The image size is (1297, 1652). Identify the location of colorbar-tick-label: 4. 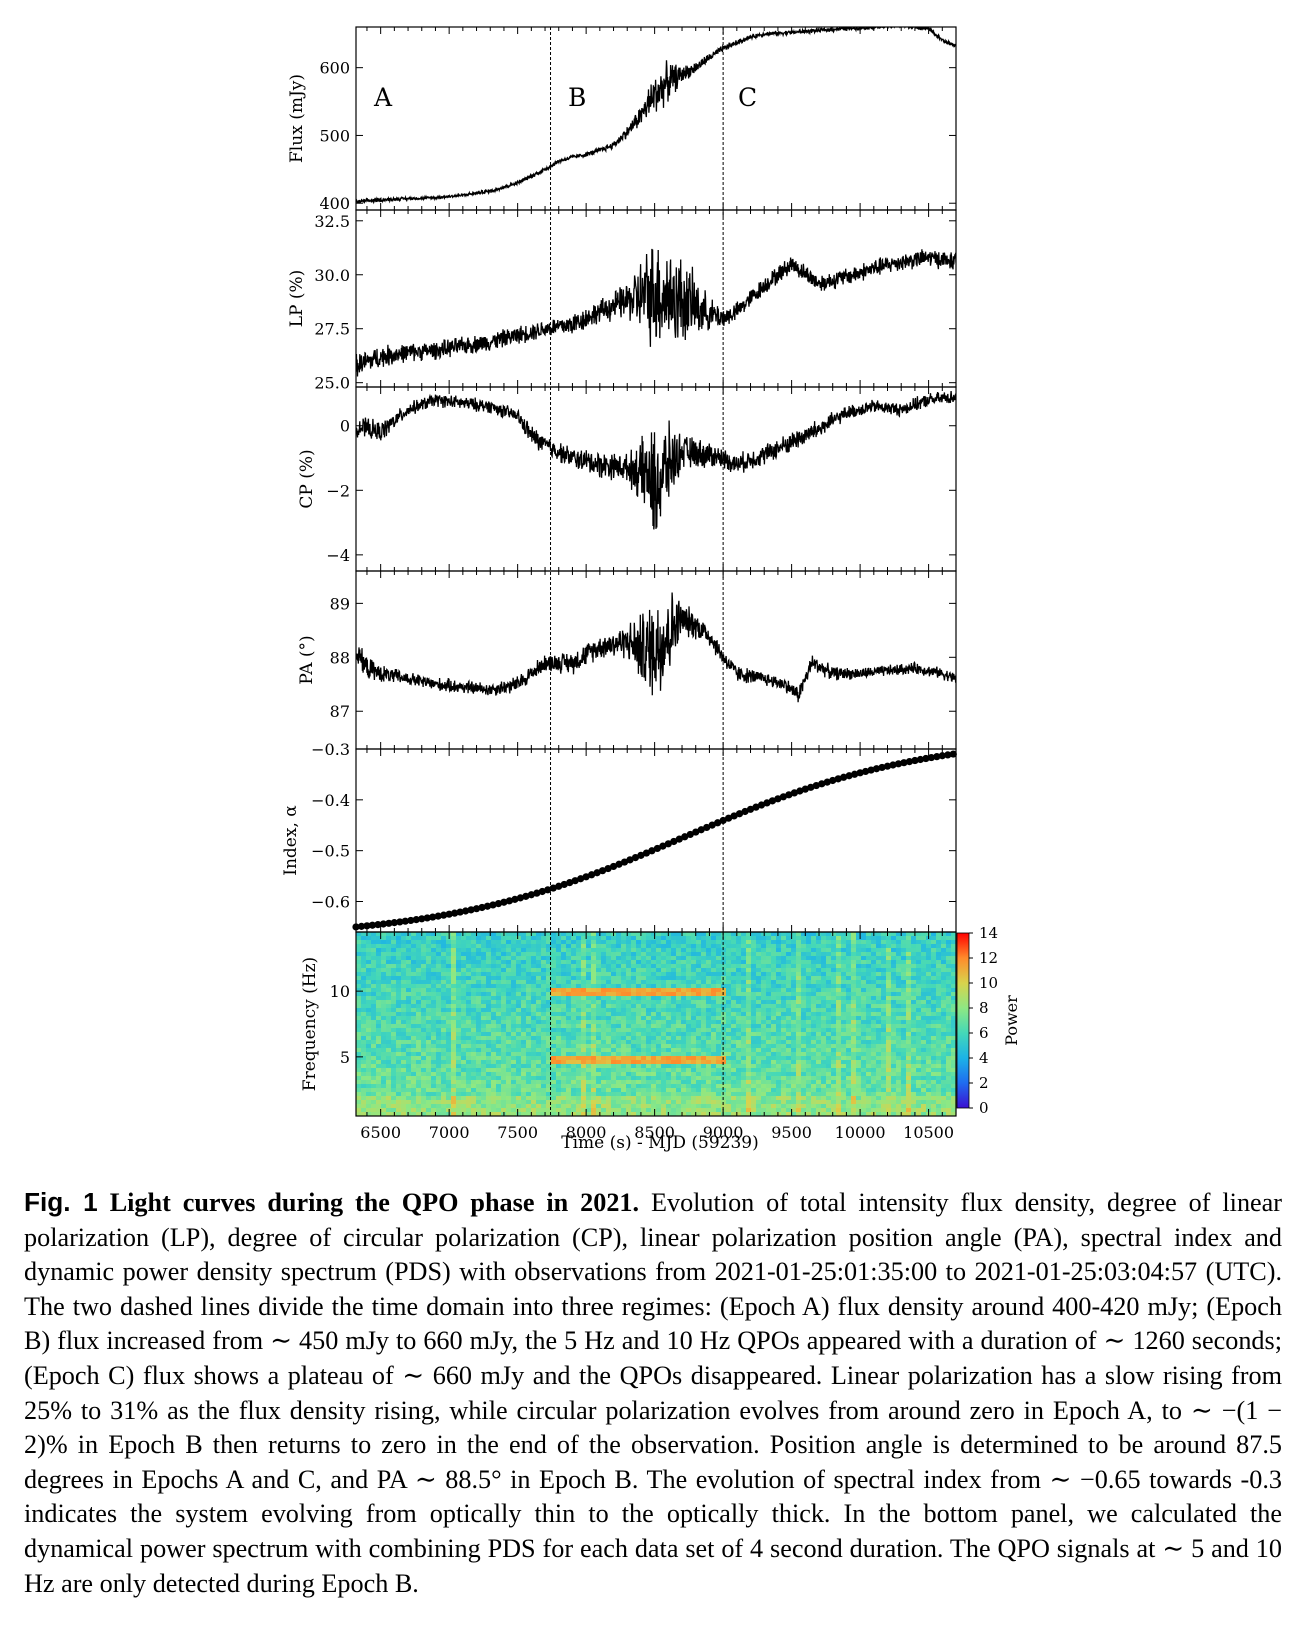
(984, 1058).